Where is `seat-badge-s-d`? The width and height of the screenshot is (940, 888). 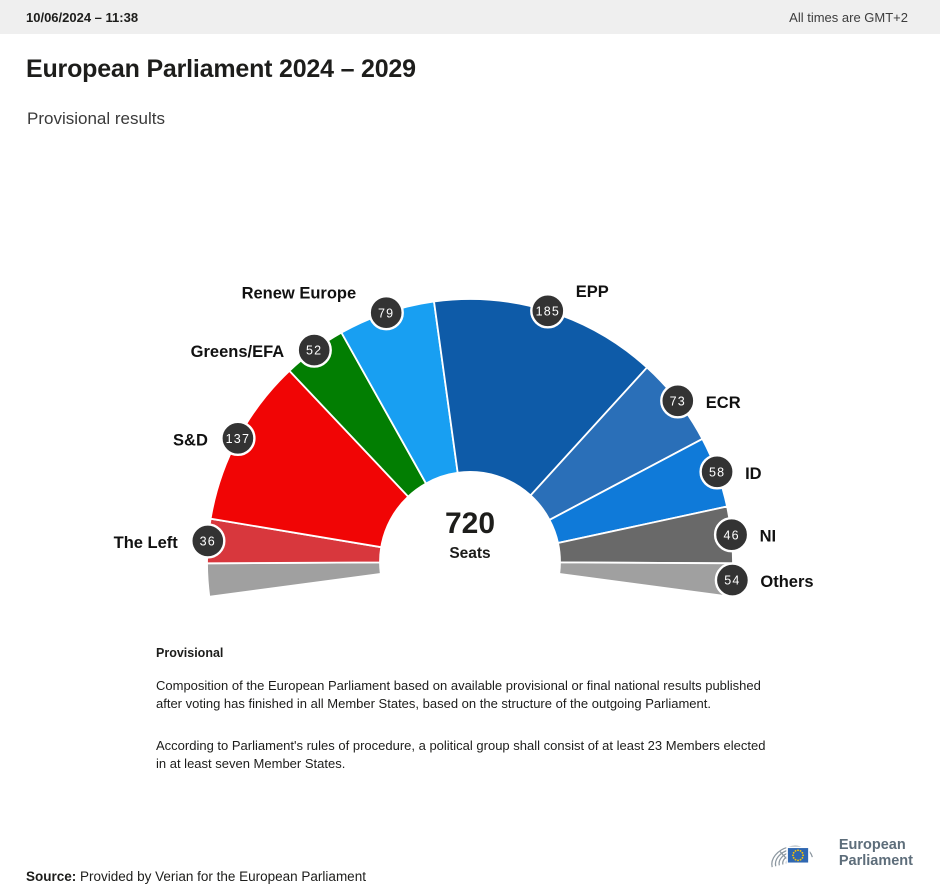
seat-badge-s-d is located at coordinates (238, 438).